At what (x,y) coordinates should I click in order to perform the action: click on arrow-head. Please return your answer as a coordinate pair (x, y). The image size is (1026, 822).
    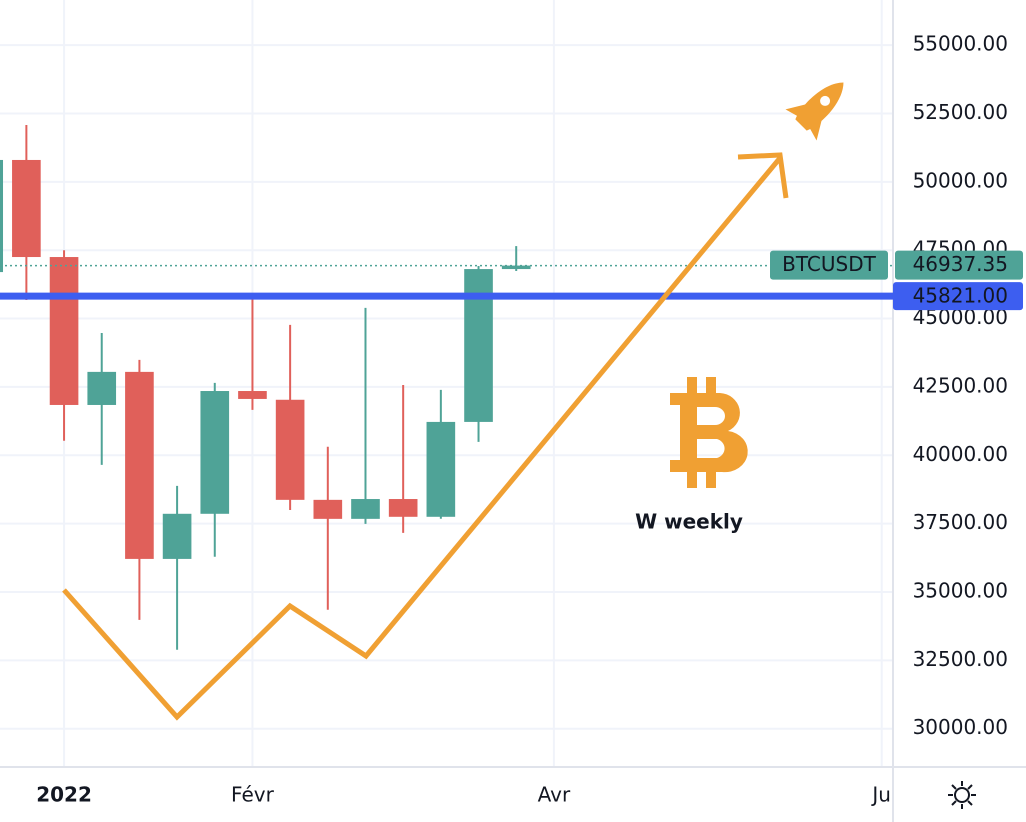
    Looking at the image, I should click on (763, 175).